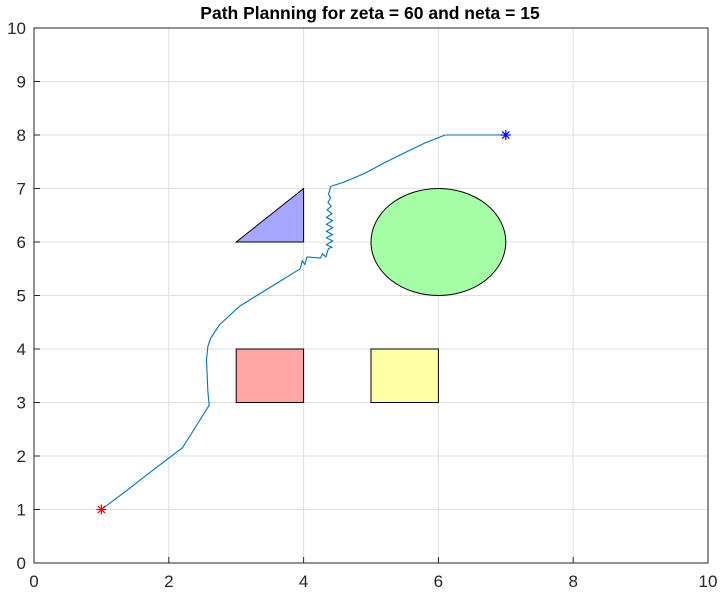  I want to click on x-tick-label: 6, so click(438, 581).